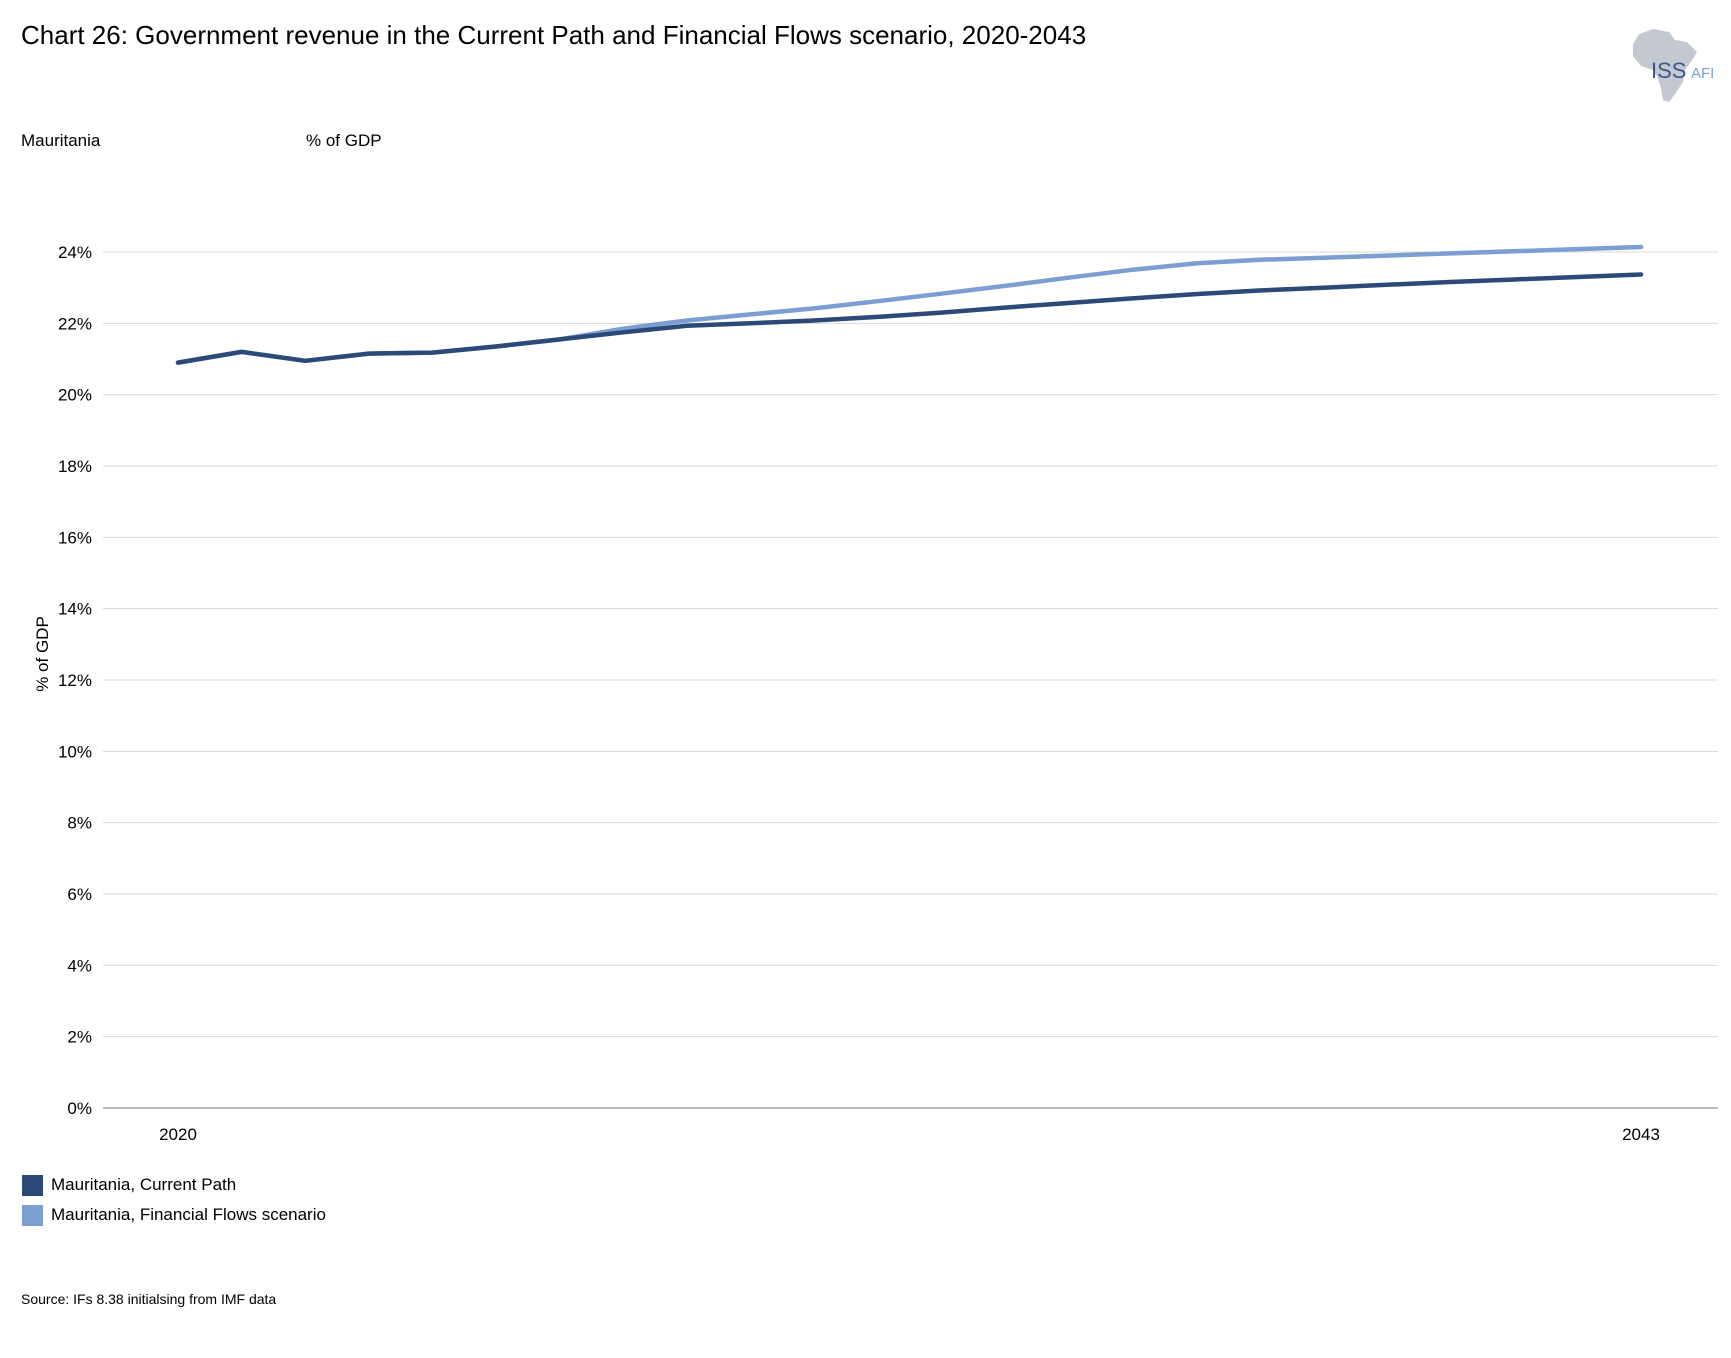  I want to click on legend-label-financial-flows: Mauritania, Financial Flows scenario, so click(188, 1214).